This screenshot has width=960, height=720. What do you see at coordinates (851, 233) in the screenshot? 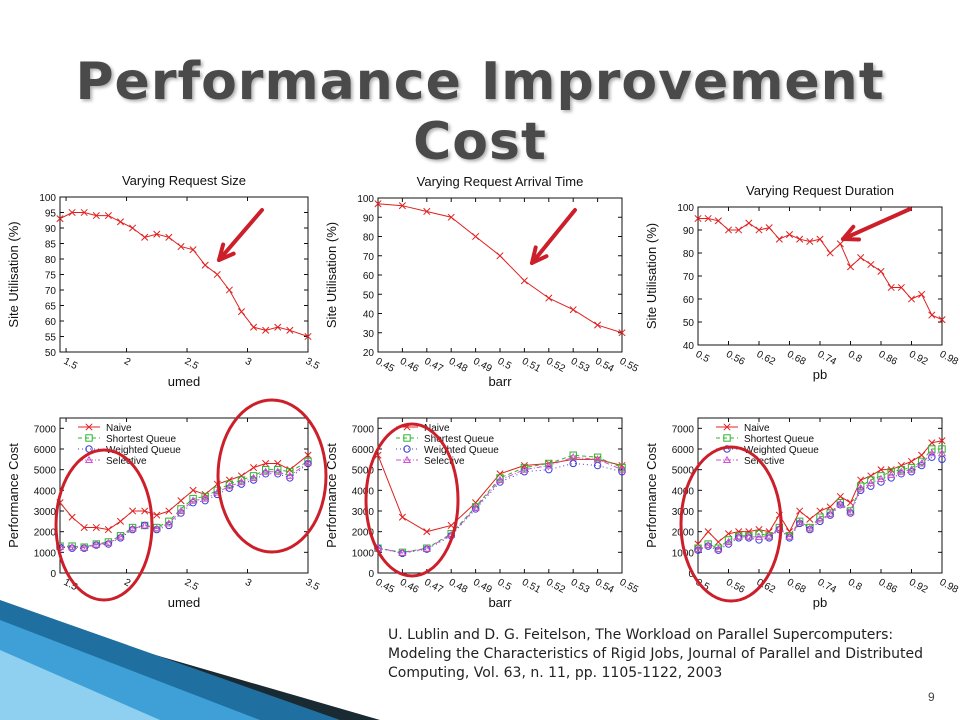
I see `arrow-chart-3-head` at bounding box center [851, 233].